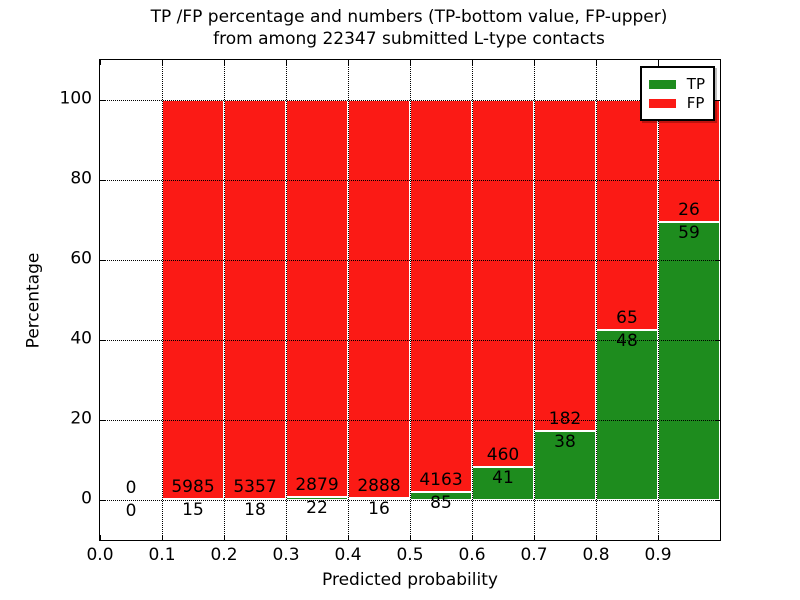  I want to click on tp-legend-swatch, so click(662, 84).